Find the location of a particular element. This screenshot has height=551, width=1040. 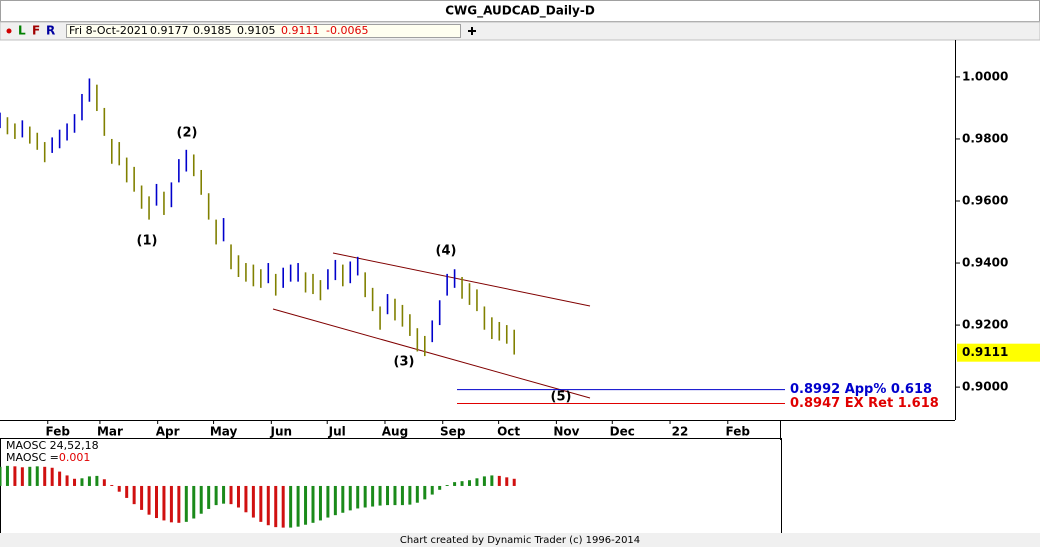

y-tick-label: 1.0000 is located at coordinates (985, 76).